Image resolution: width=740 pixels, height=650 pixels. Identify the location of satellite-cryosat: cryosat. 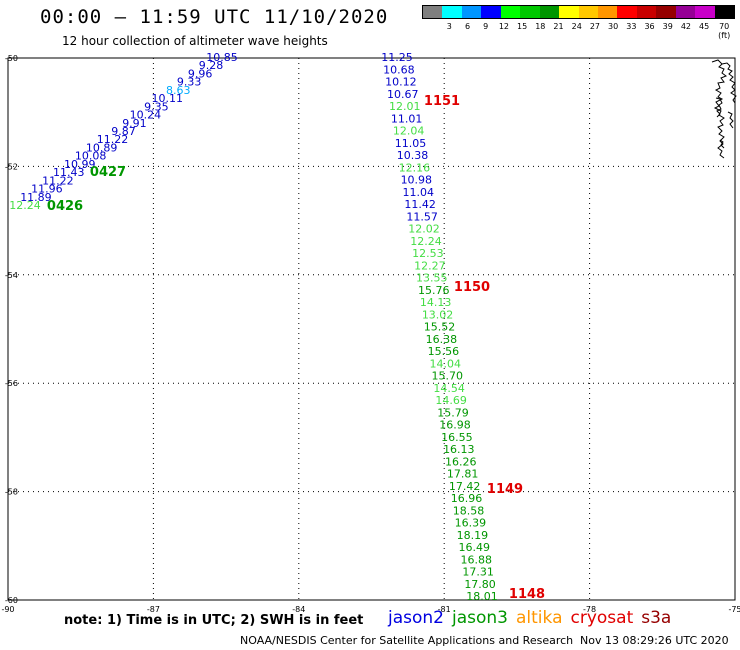
(602, 618).